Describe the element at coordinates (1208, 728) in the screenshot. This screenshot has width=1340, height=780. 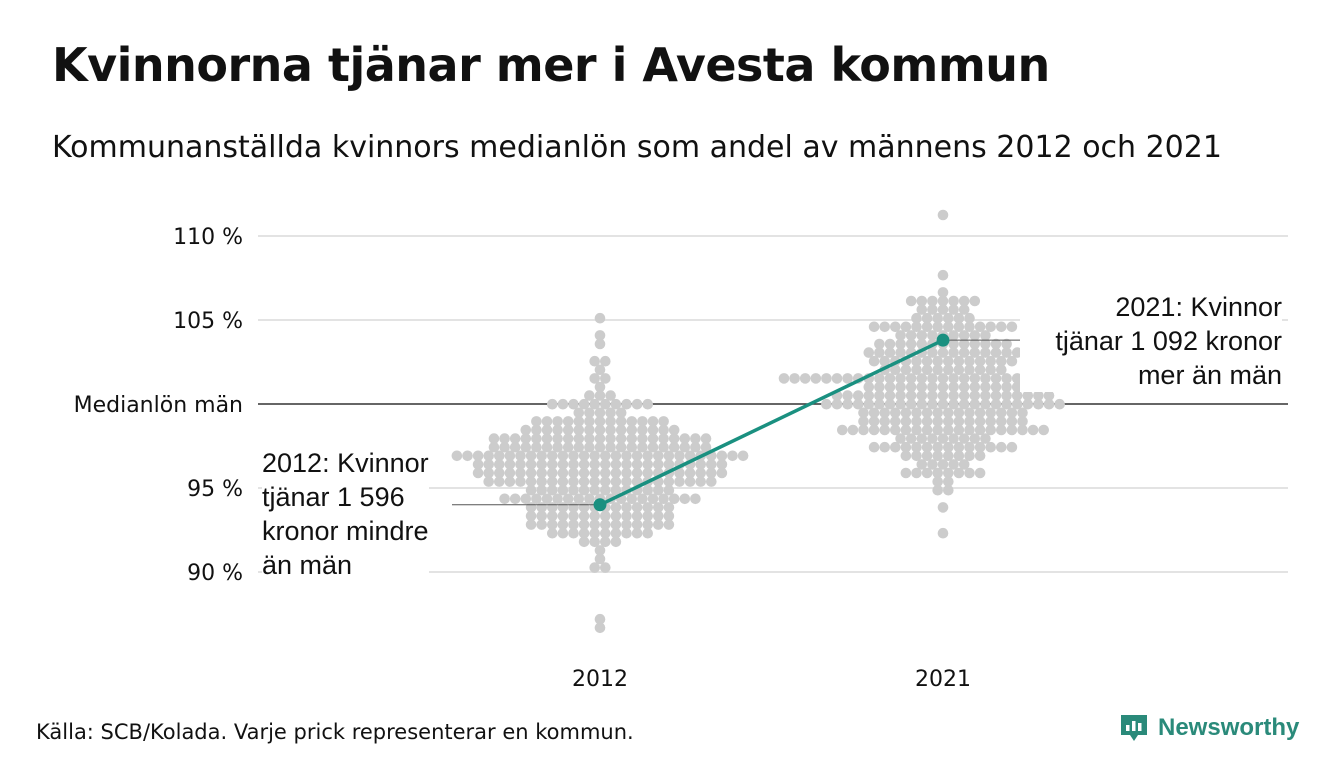
I see `newsworthy-logo: Newsworthy` at that location.